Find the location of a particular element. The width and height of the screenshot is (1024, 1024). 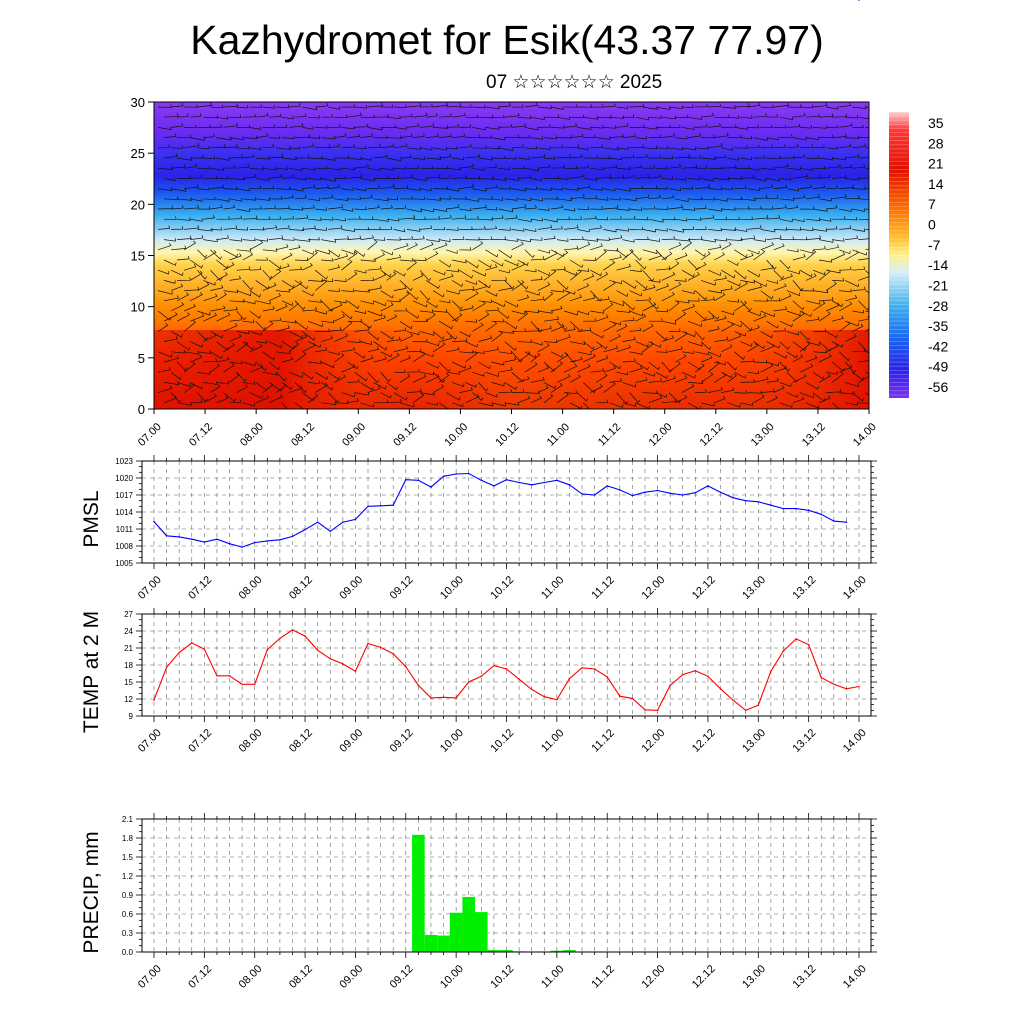

y-tick-label: 0.0 is located at coordinates (128, 952).